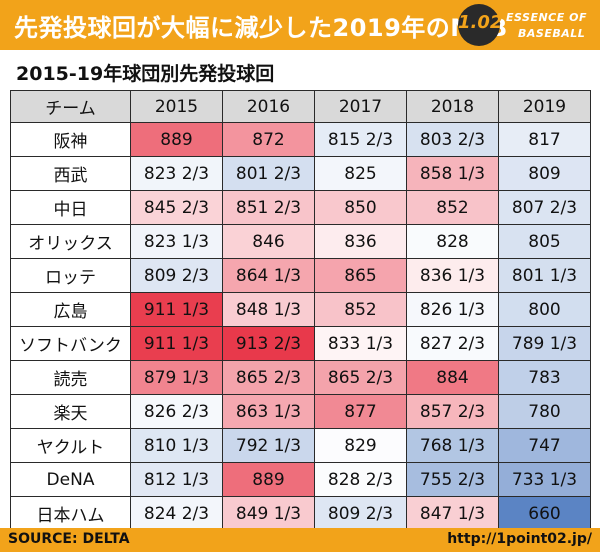  Describe the element at coordinates (176, 241) in the screenshot. I see `innings-cell: 823 1/3` at that location.